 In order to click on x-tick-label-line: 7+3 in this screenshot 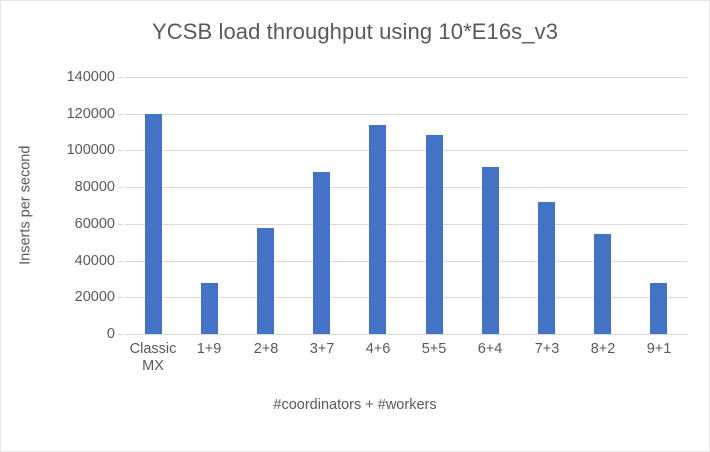, I will do `click(547, 349)`.